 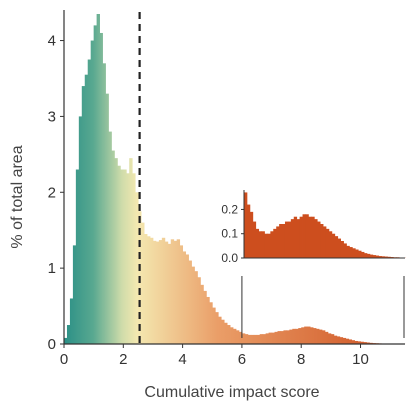 I want to click on x-tick-label: 6, so click(x=242, y=359).